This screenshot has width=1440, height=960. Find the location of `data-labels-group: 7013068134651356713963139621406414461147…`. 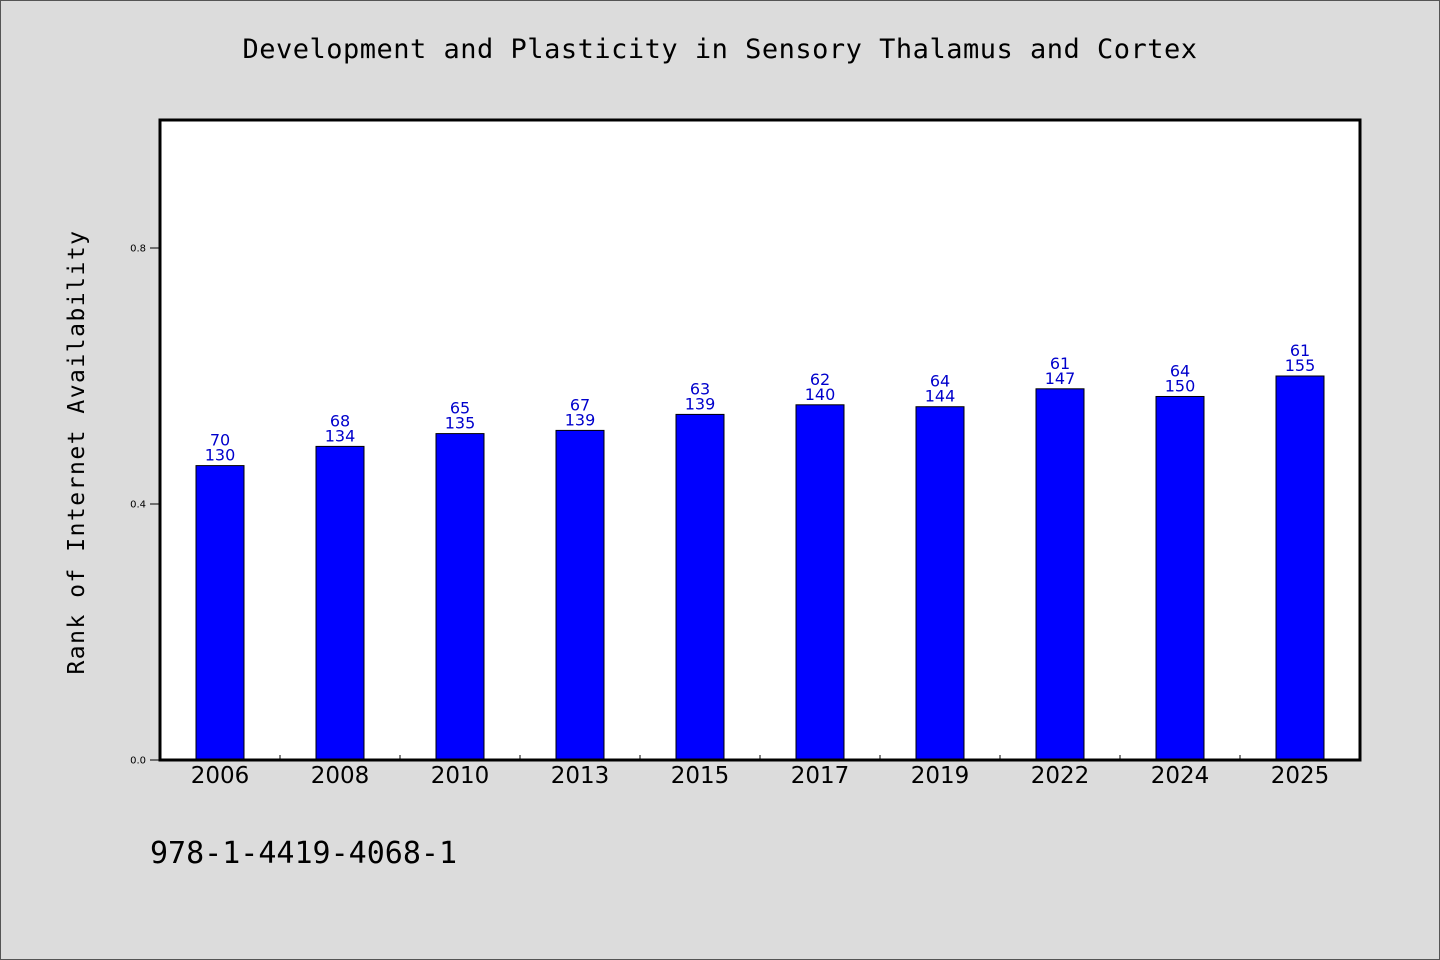

data-labels-group: 7013068134651356713963139621406414461147… is located at coordinates (760, 403).